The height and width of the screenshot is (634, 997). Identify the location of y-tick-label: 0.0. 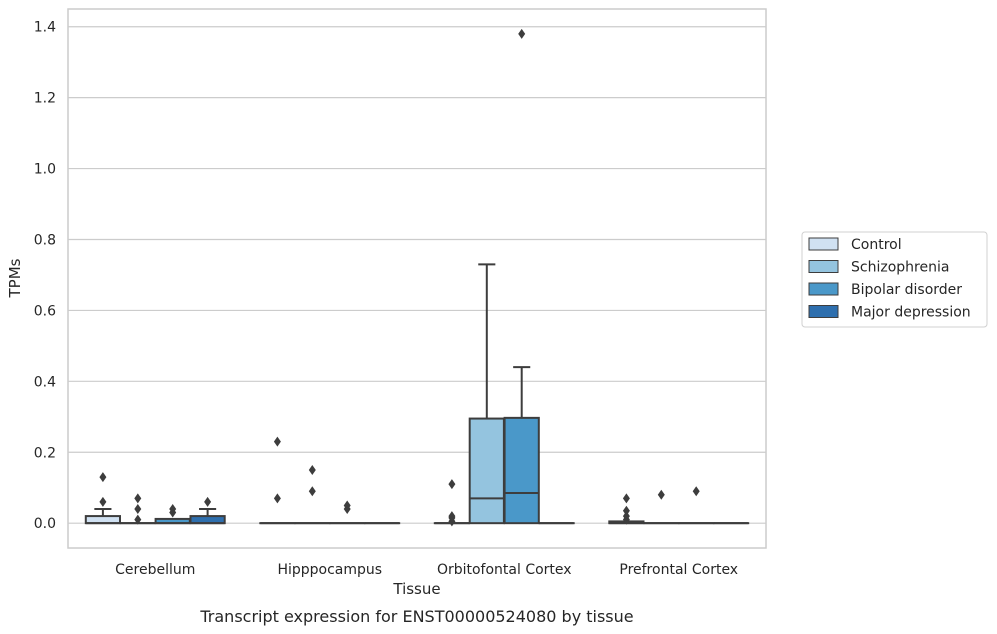
(45, 524).